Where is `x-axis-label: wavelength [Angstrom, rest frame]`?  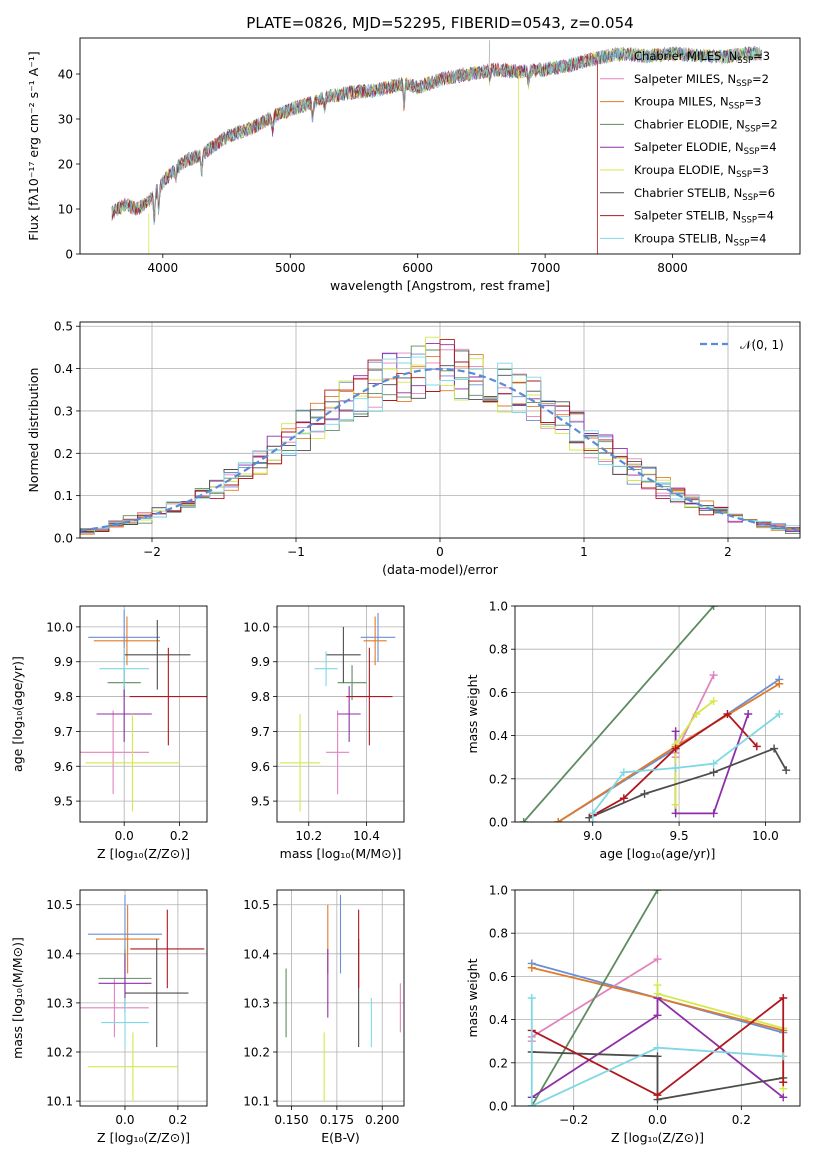
x-axis-label: wavelength [Angstrom, rest frame] is located at coordinates (440, 285).